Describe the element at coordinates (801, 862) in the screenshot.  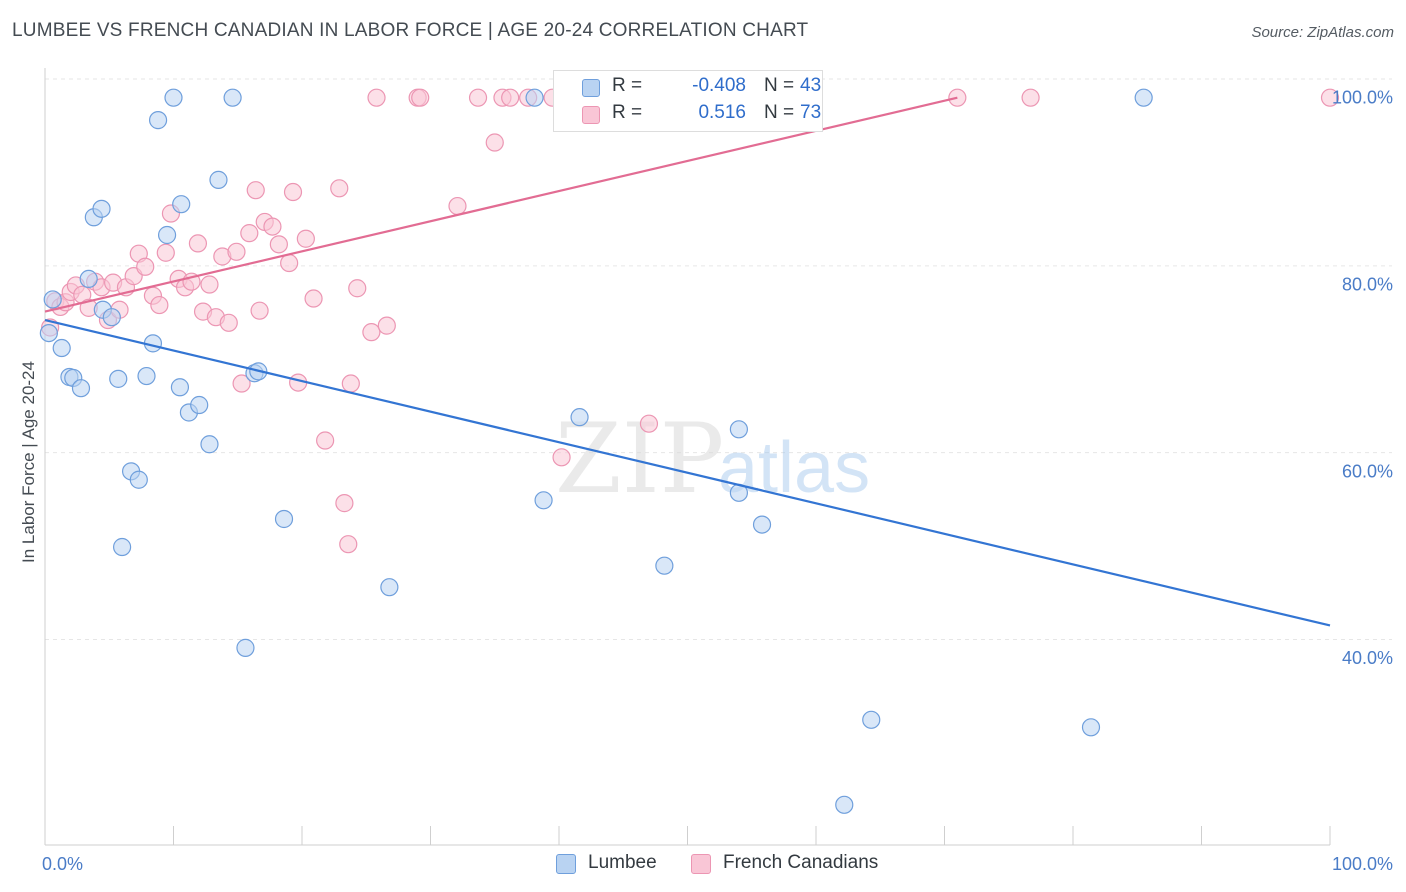
I see `french-canadians-legend-label: French Canadians` at that location.